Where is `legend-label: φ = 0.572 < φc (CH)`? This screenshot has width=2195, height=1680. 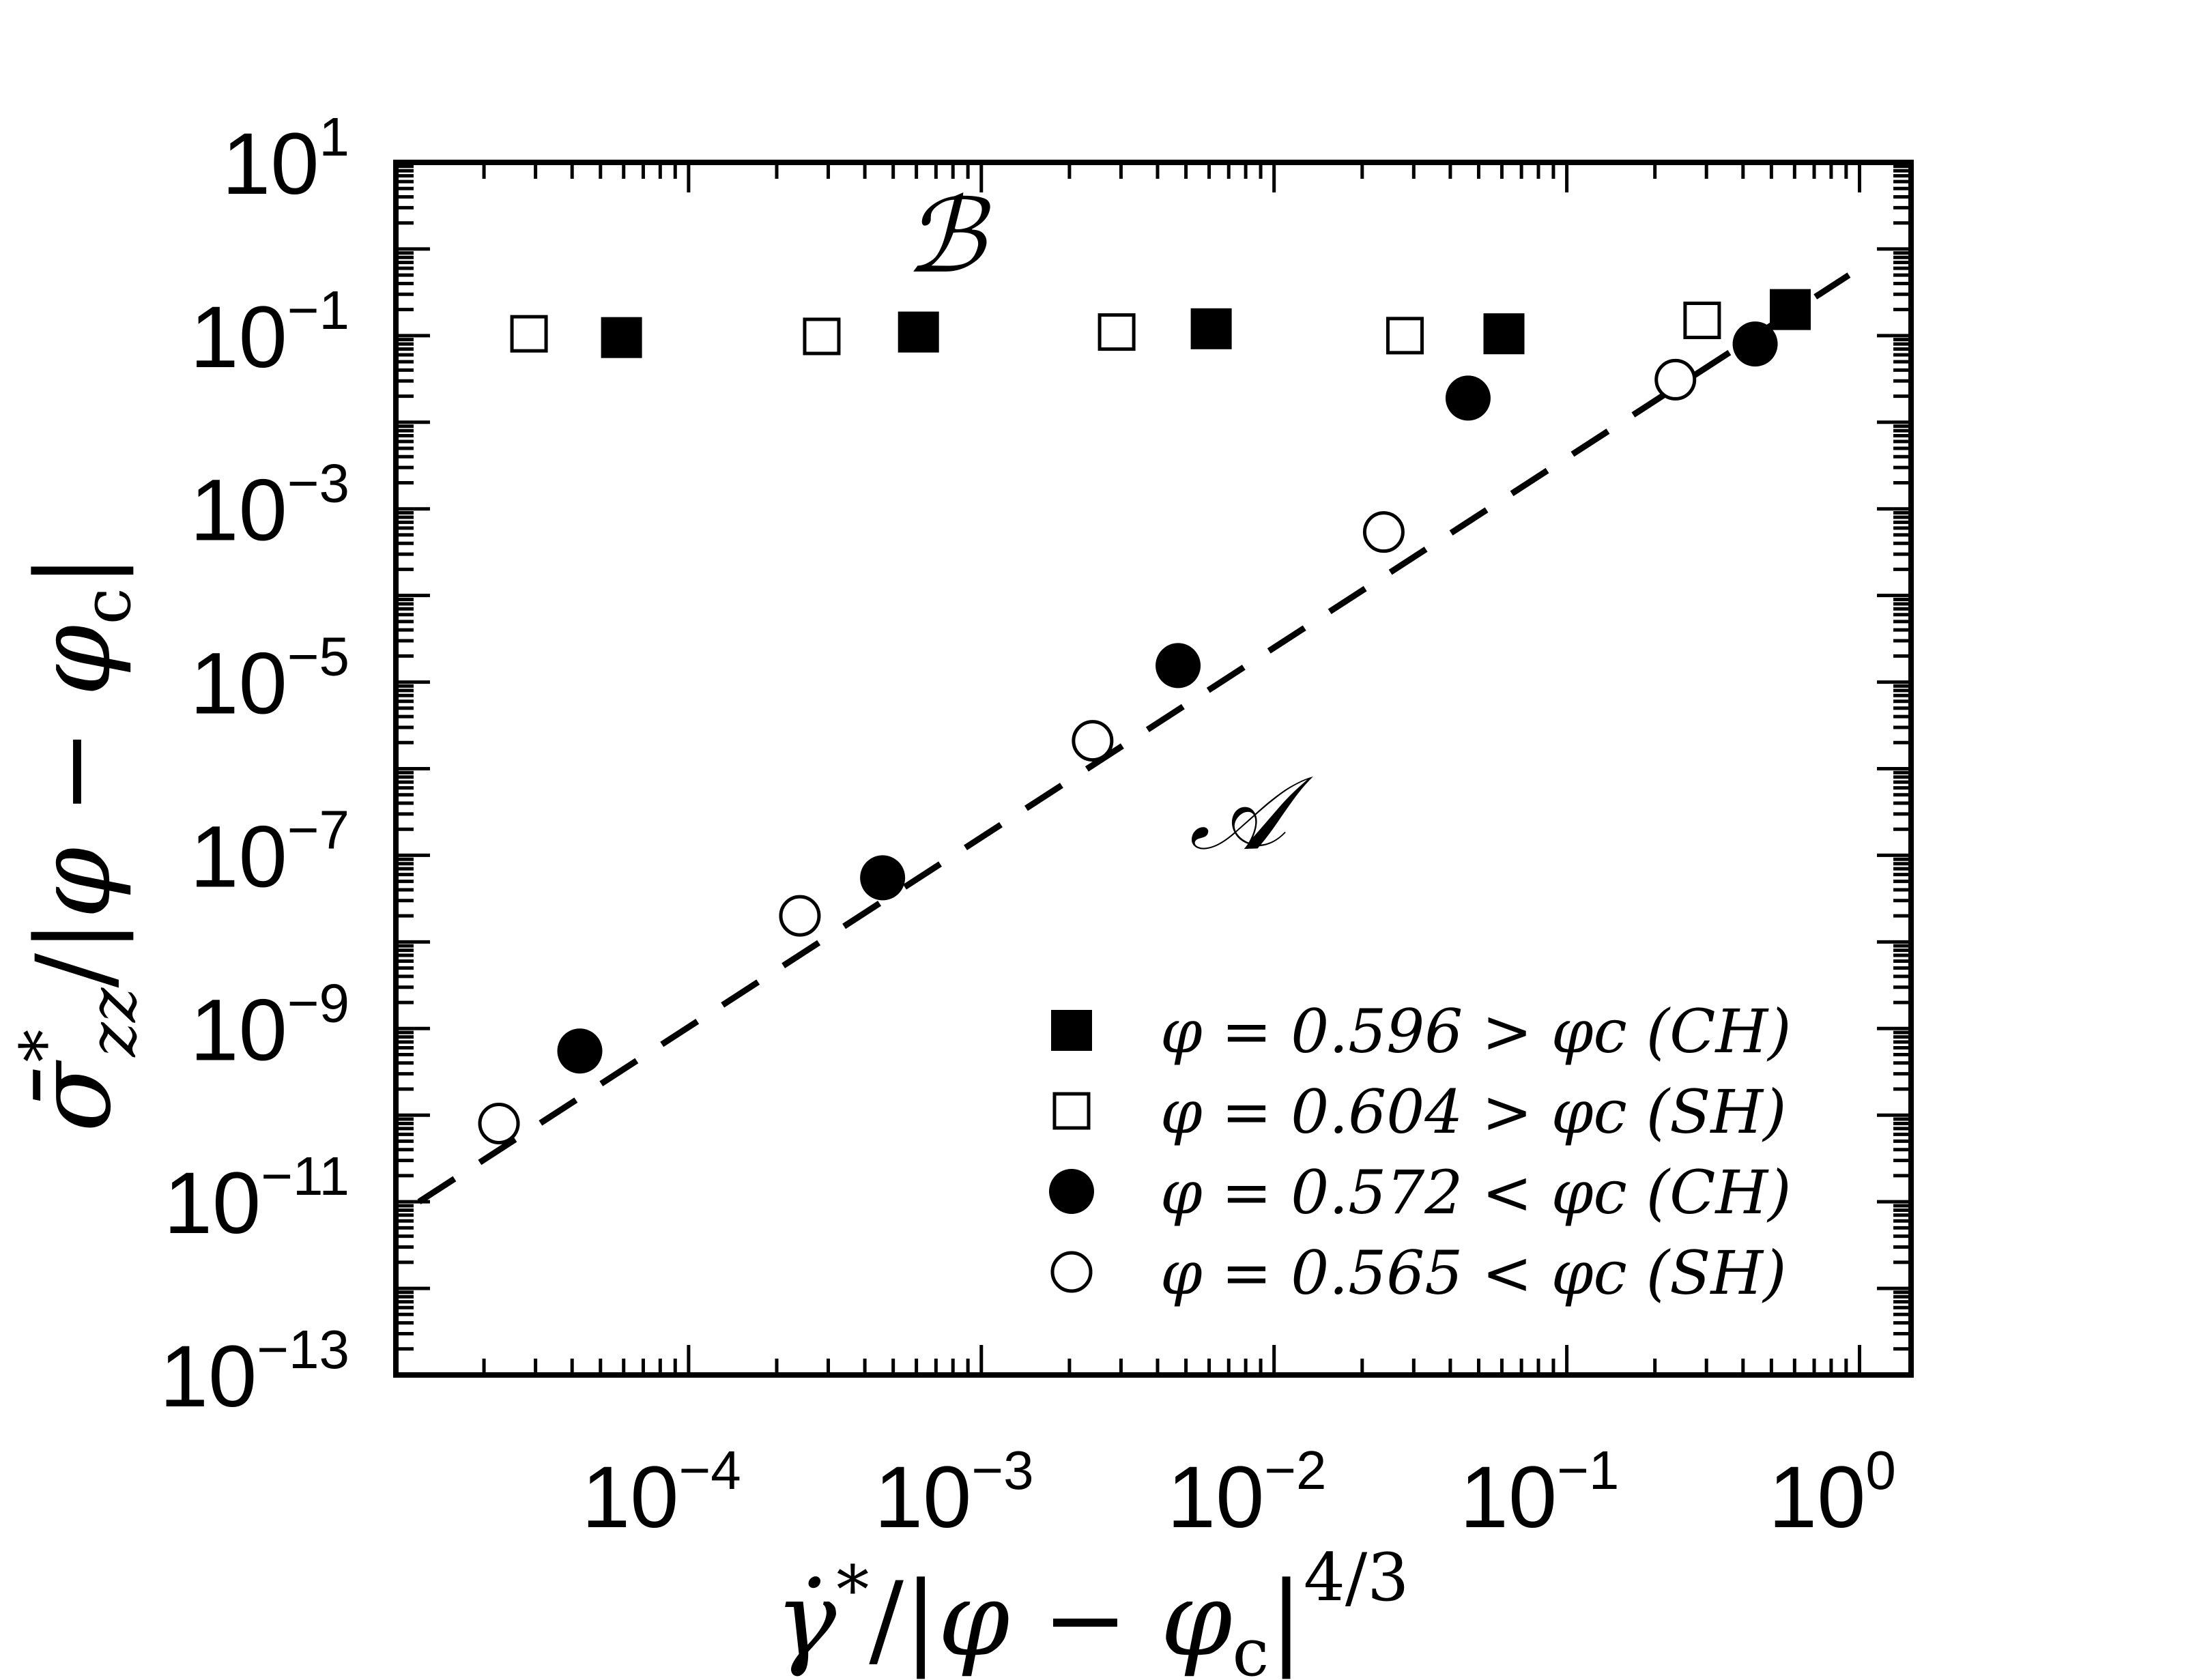
legend-label: φ = 0.572 < φc (CH) is located at coordinates (1476, 1192).